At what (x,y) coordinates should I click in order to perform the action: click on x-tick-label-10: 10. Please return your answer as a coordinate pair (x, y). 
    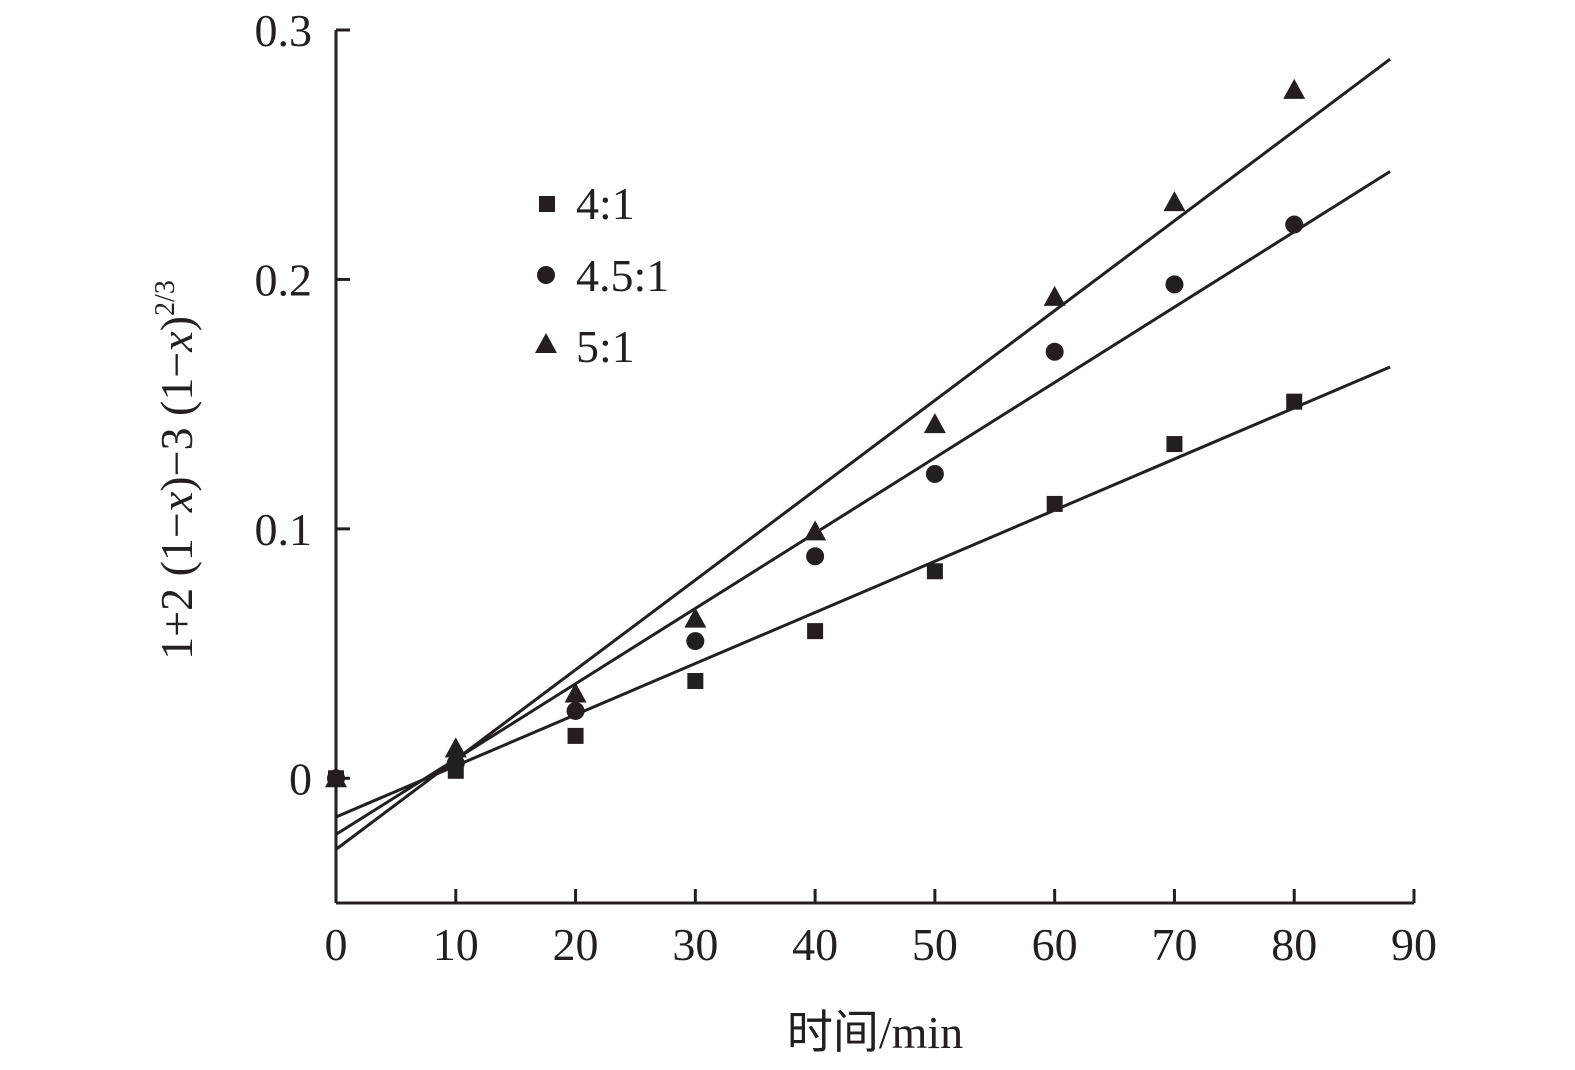
    Looking at the image, I should click on (456, 944).